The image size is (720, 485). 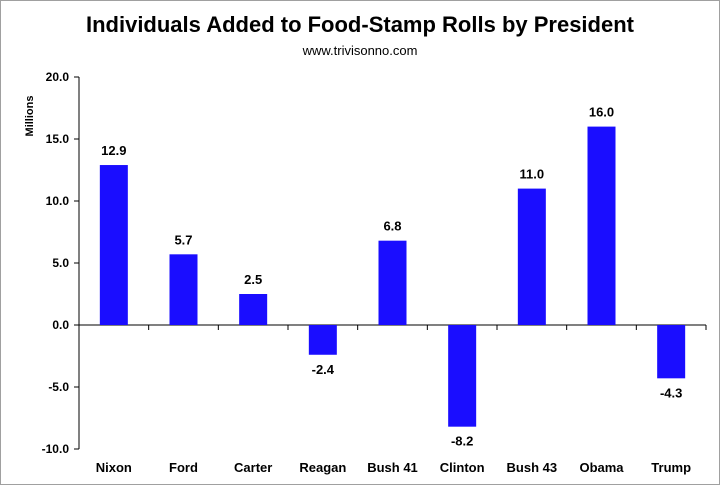 What do you see at coordinates (671, 392) in the screenshot?
I see `data-label: -4.3` at bounding box center [671, 392].